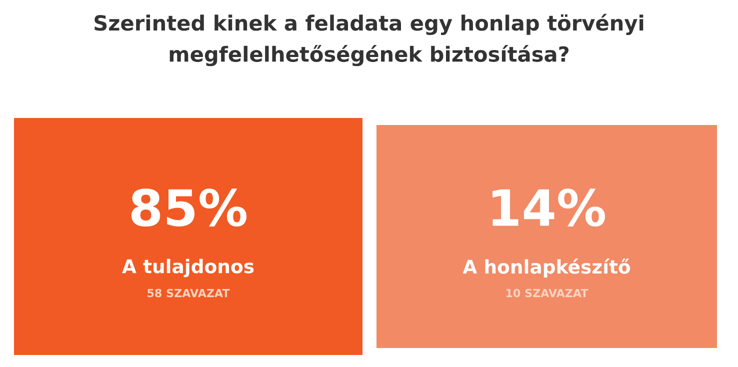  What do you see at coordinates (188, 207) in the screenshot?
I see `data-label: 85%` at bounding box center [188, 207].